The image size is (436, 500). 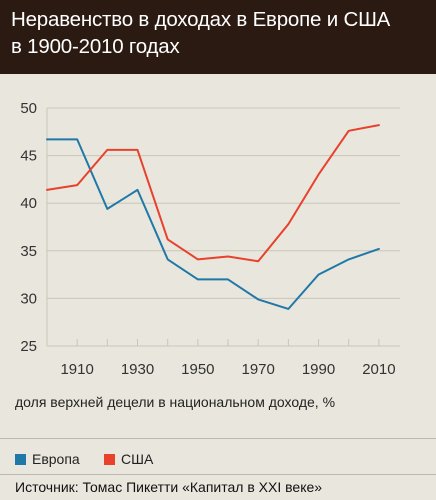 I want to click on legend-swatch-europe, so click(x=20, y=459).